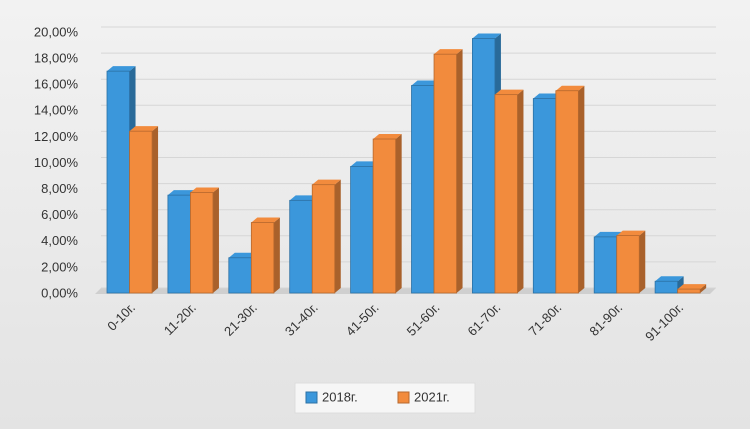 The width and height of the screenshot is (750, 429). Describe the element at coordinates (56, 58) in the screenshot. I see `y-tick-label: 18,00%` at that location.